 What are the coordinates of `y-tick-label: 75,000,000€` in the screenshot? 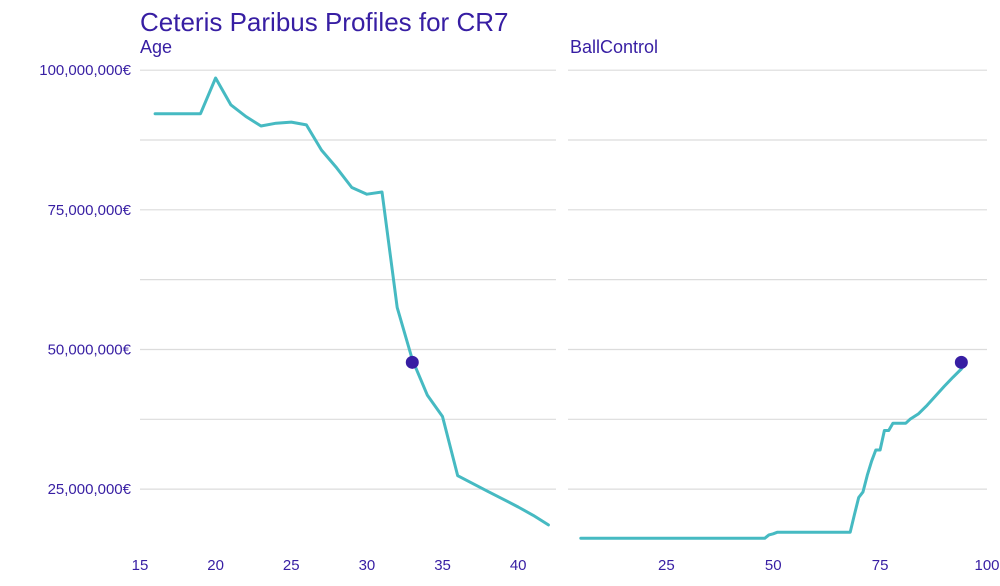 It's located at (90, 210).